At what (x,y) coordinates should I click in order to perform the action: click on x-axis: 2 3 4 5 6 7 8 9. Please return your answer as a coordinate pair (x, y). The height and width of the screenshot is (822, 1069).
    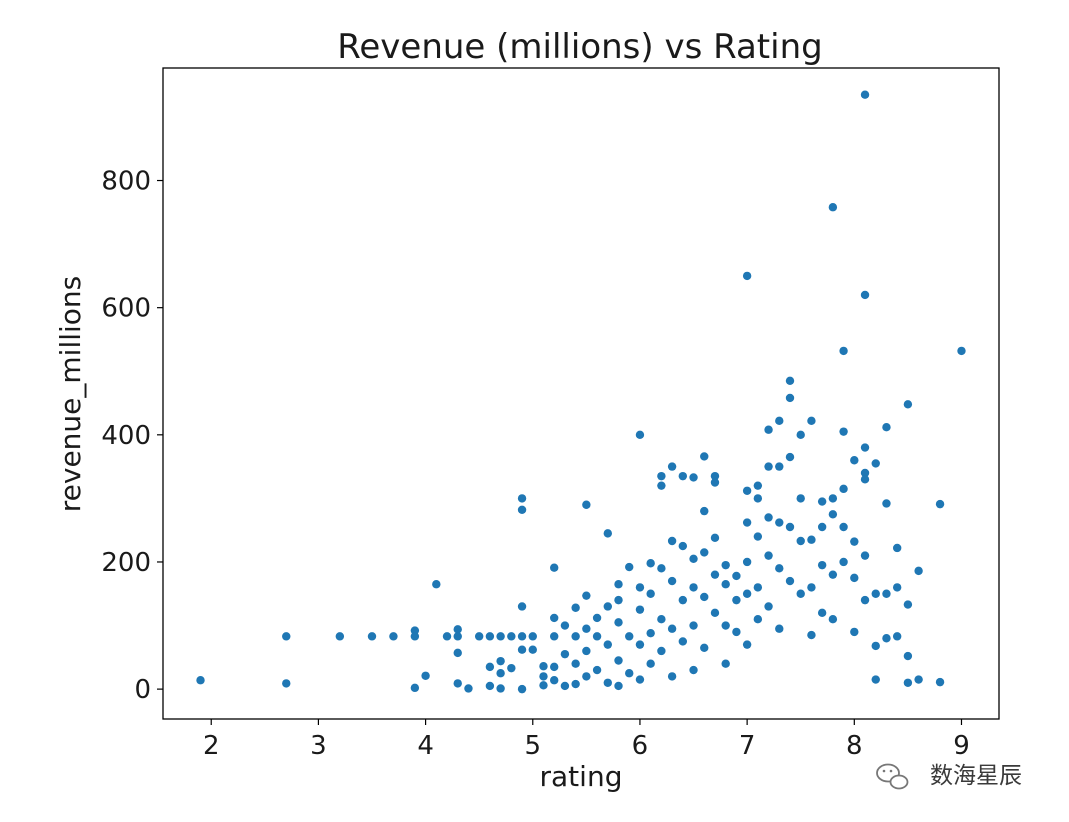
    Looking at the image, I should click on (586, 740).